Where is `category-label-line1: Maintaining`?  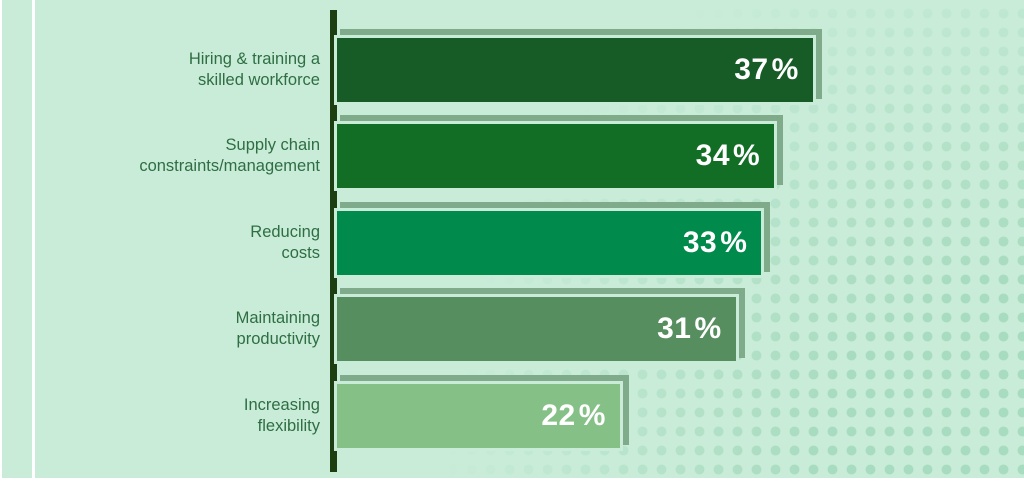 category-label-line1: Maintaining is located at coordinates (277, 318).